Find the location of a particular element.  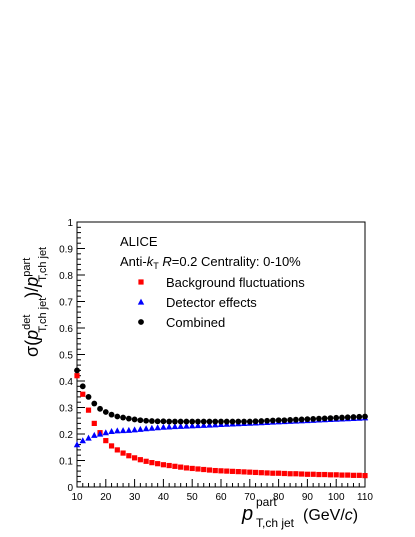

x-tick-label: 90 is located at coordinates (308, 497).